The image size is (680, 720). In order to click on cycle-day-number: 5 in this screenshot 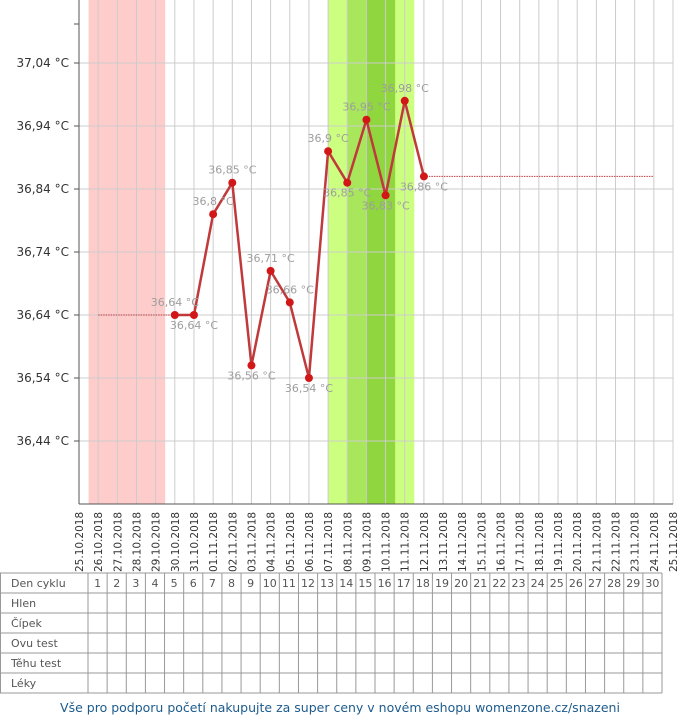, I will do `click(174, 583)`.